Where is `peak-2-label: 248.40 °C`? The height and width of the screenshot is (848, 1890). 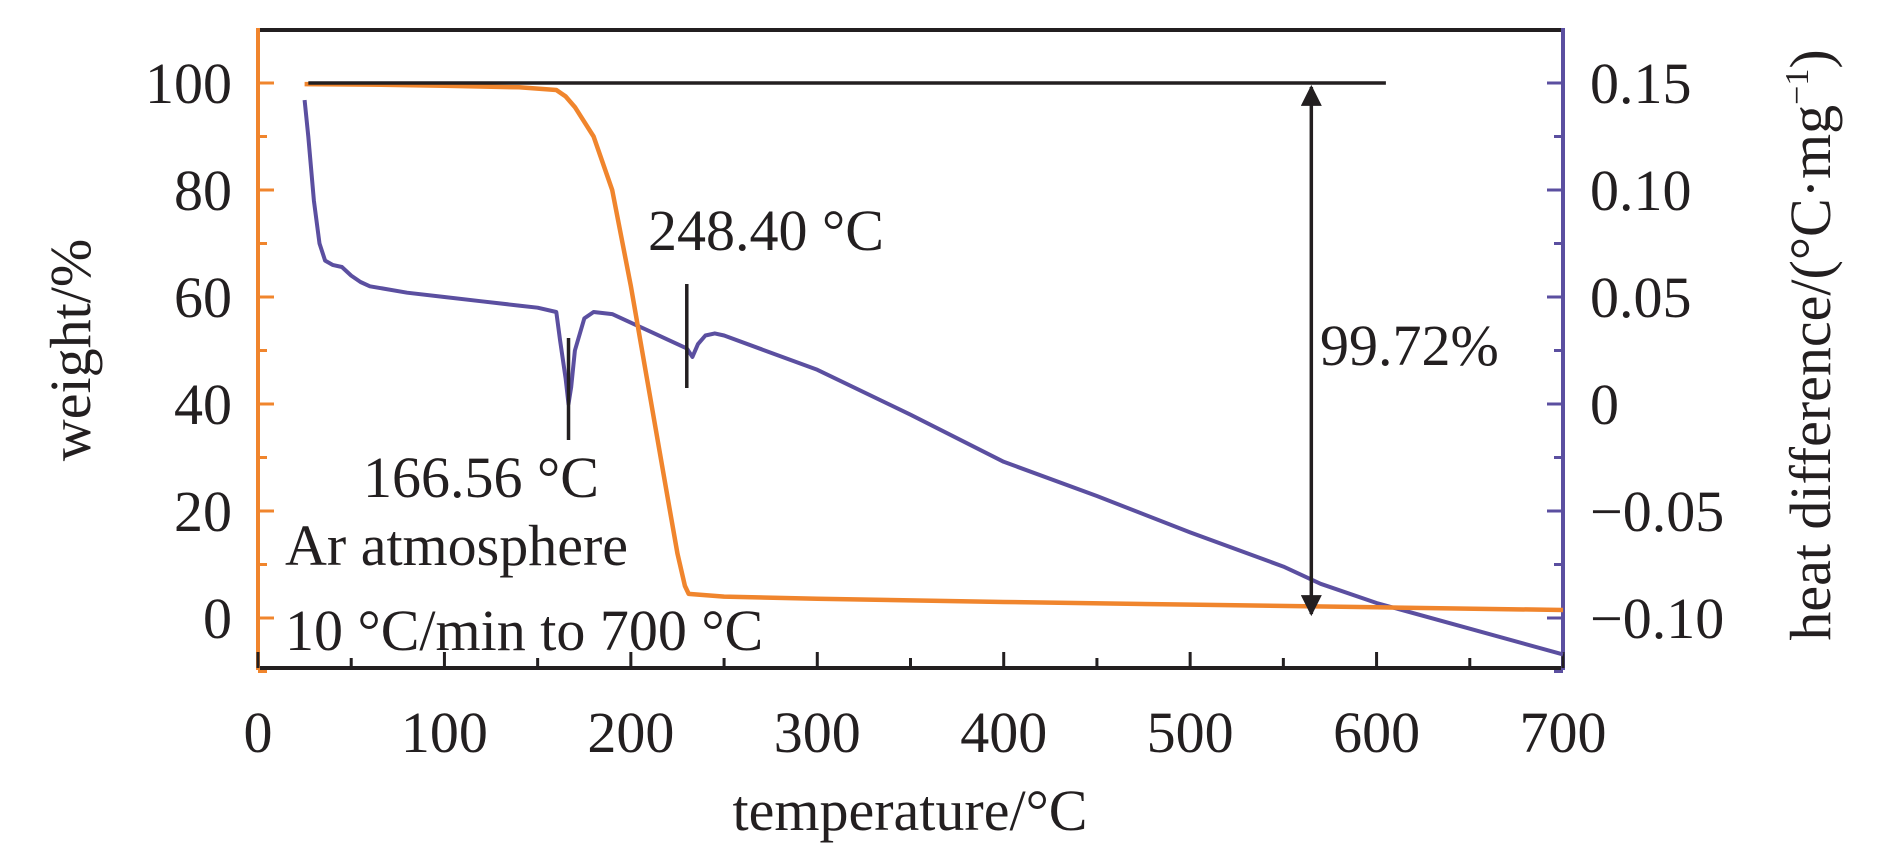 peak-2-label: 248.40 °C is located at coordinates (766, 230).